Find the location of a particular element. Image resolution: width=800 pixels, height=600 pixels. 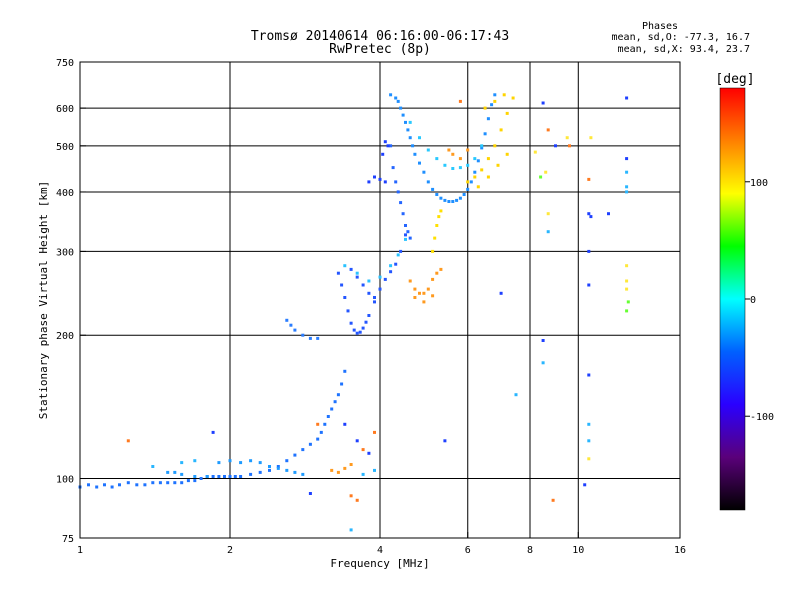

stats-header: Phases is located at coordinates (660, 26).